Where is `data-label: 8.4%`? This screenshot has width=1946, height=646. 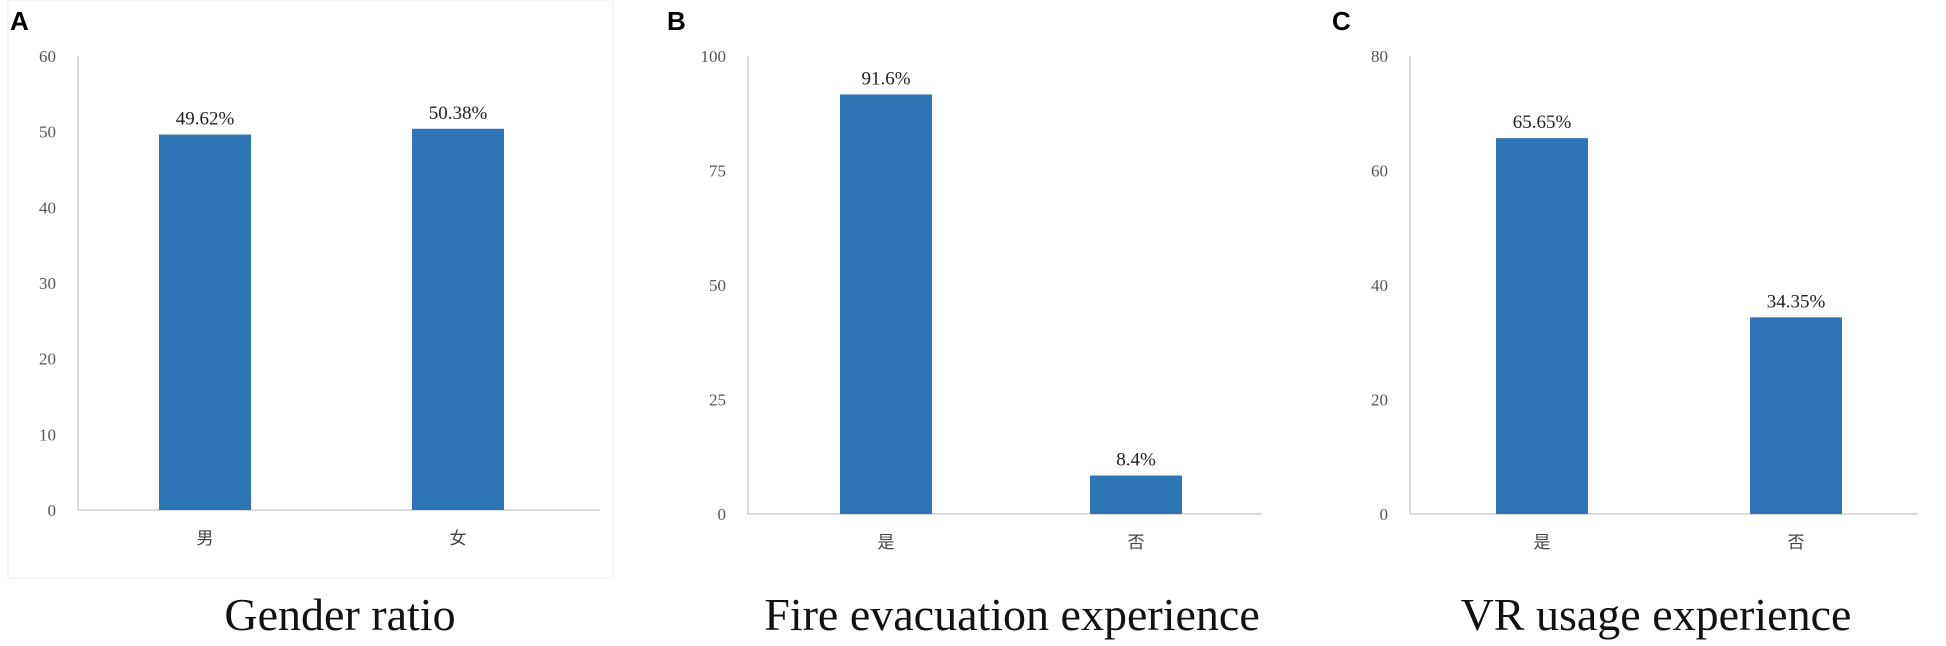 data-label: 8.4% is located at coordinates (1136, 460).